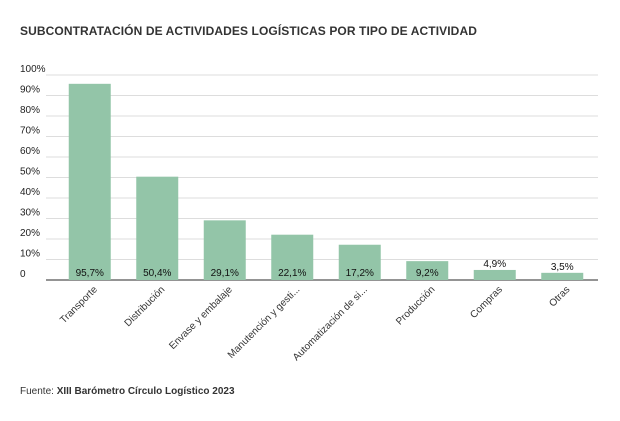  I want to click on category-label: Envase y embalaje, so click(201, 318).